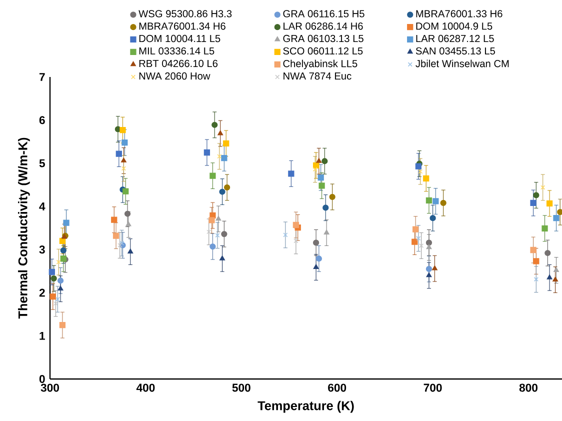 The height and width of the screenshot is (421, 562). Describe the element at coordinates (323, 38) in the screenshot. I see `legend-label: GRA 06103.13 L5` at that location.